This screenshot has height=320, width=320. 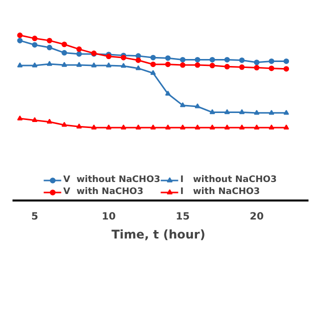 What do you see at coordinates (103, 192) in the screenshot?
I see `legend-label: V with NaCHO3` at bounding box center [103, 192].